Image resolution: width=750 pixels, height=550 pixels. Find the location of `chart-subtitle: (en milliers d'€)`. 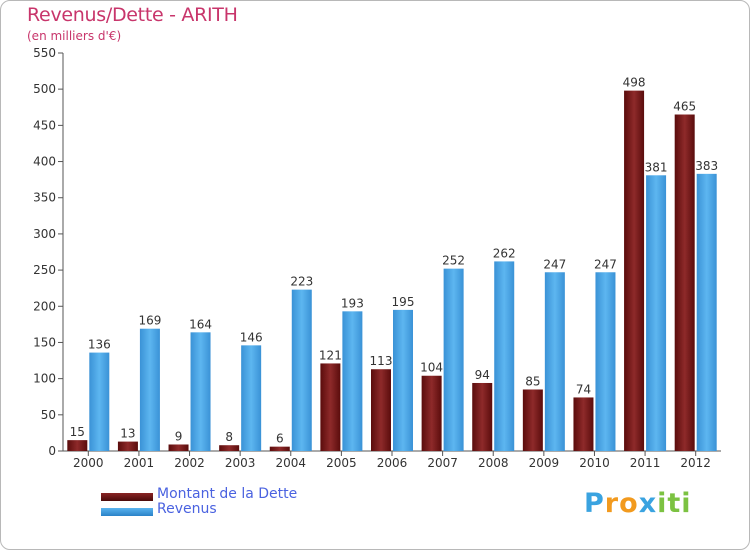

chart-subtitle: (en milliers d'€) is located at coordinates (74, 36).